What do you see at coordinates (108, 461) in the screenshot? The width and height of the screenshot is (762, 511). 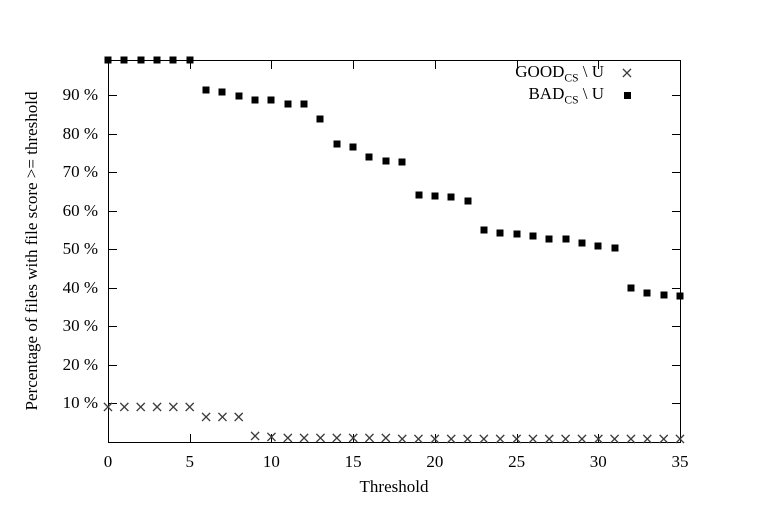 I see `x-tick-label: 0` at bounding box center [108, 461].